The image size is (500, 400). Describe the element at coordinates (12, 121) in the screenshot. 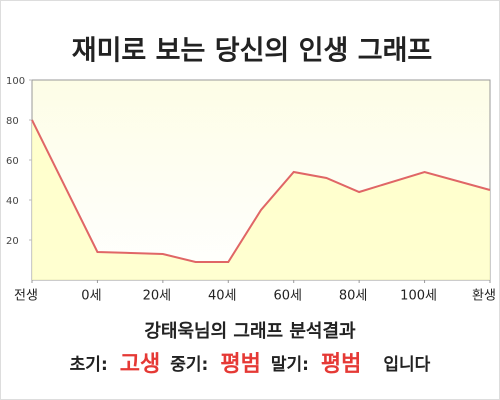

I see `y-tick-label: 80` at that location.